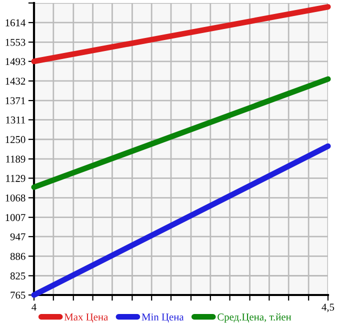  What do you see at coordinates (16, 81) in the screenshot?
I see `y-tick-label: 1432` at bounding box center [16, 81].